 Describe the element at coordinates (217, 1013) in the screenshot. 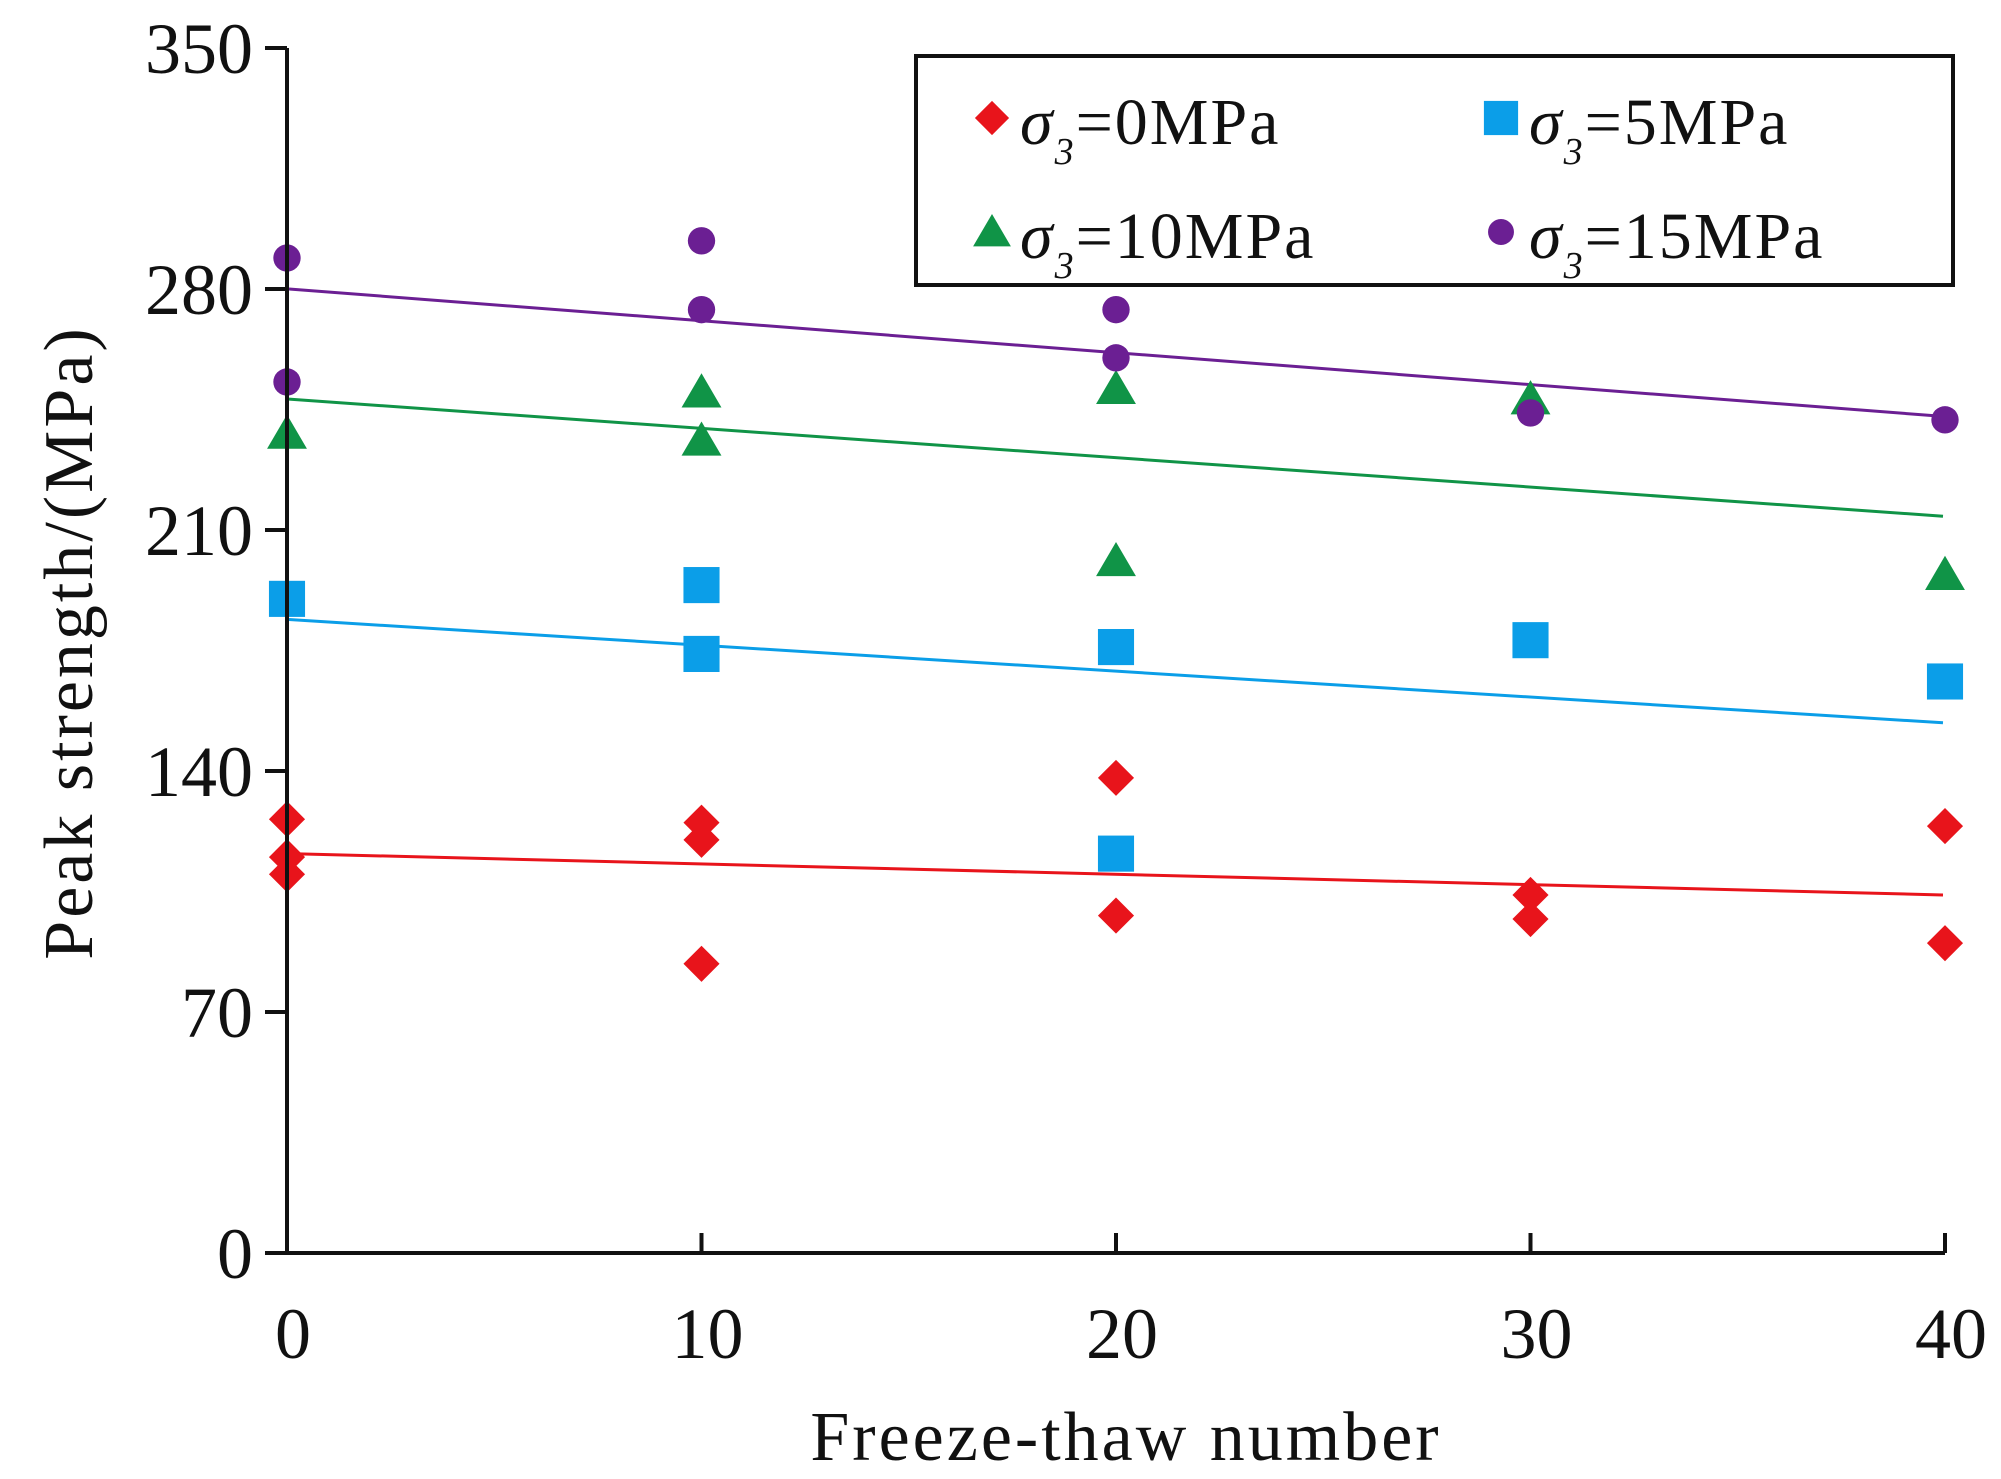

I see `y-tick-label: 70` at that location.